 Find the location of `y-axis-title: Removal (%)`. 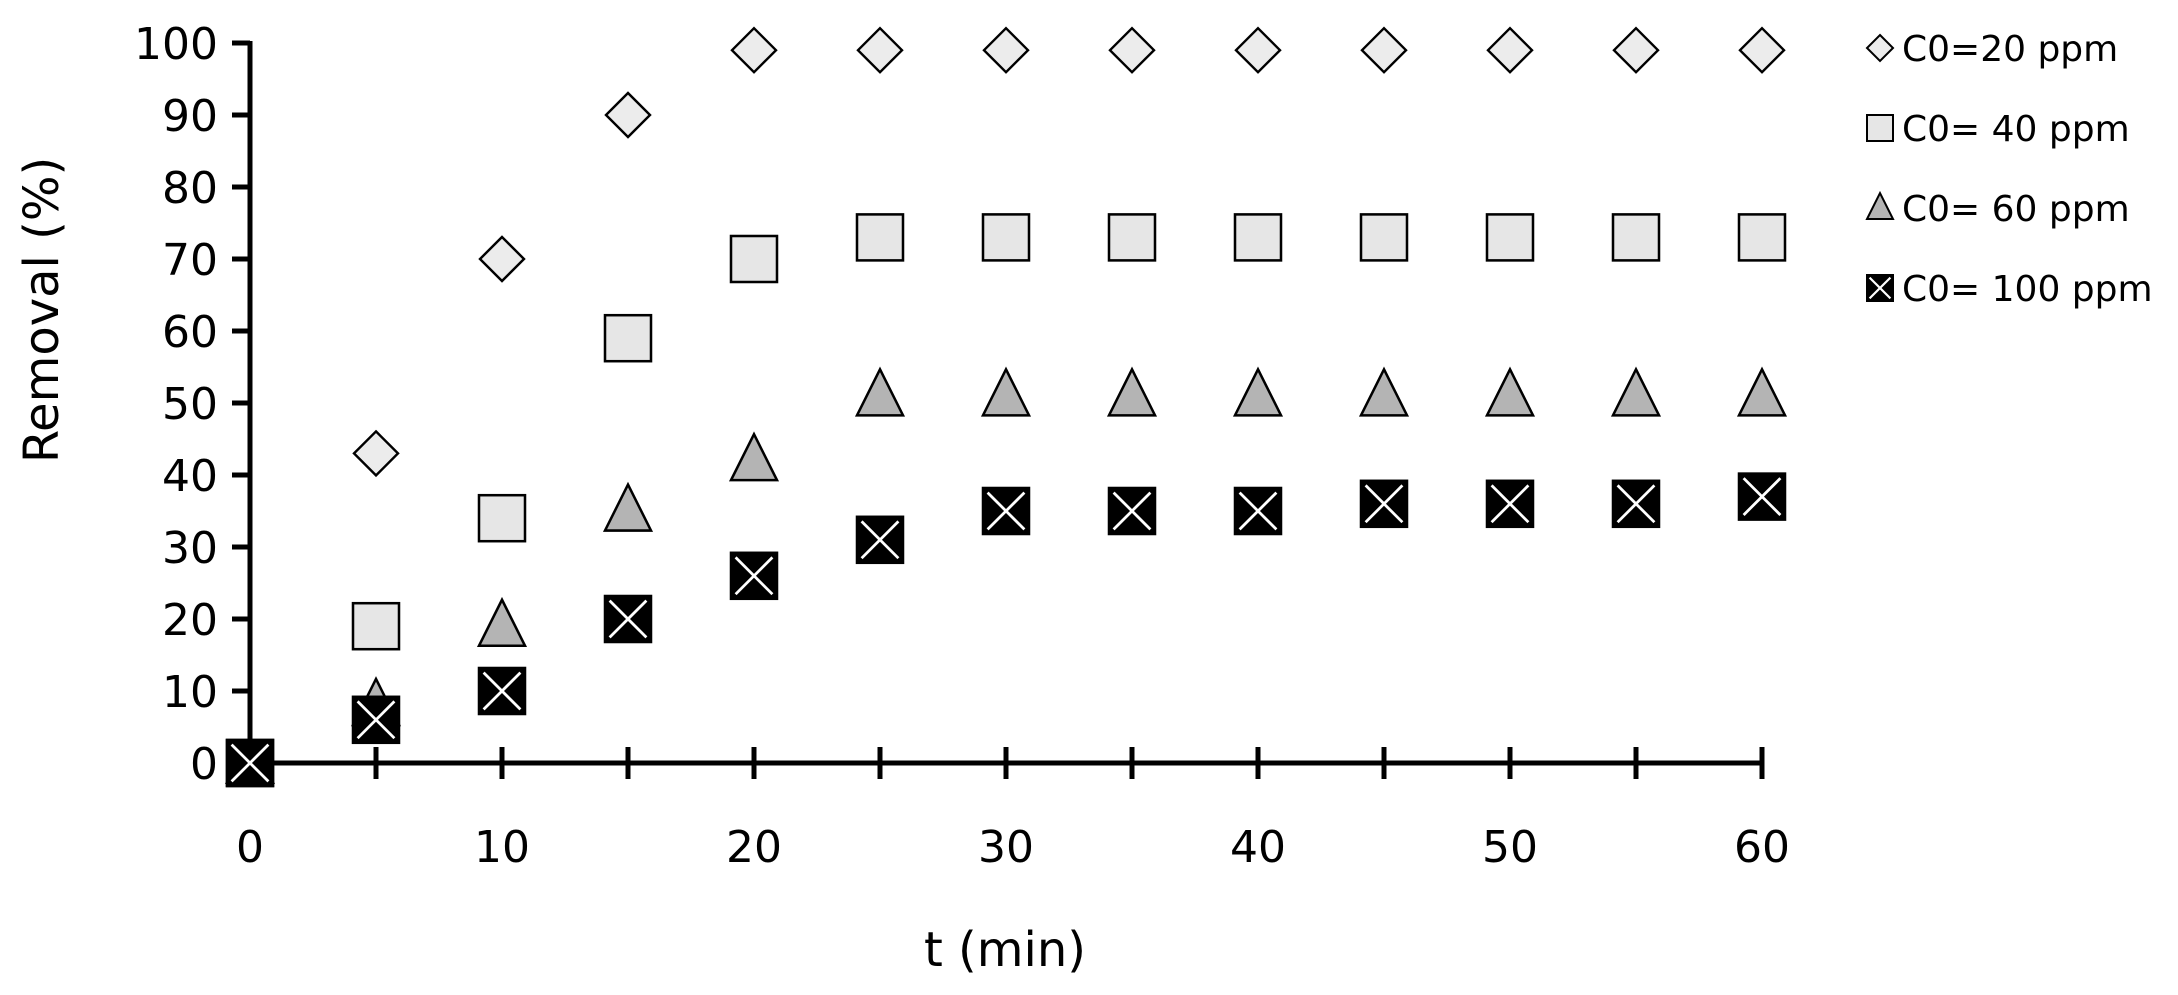

y-axis-title: Removal (%) is located at coordinates (42, 310).